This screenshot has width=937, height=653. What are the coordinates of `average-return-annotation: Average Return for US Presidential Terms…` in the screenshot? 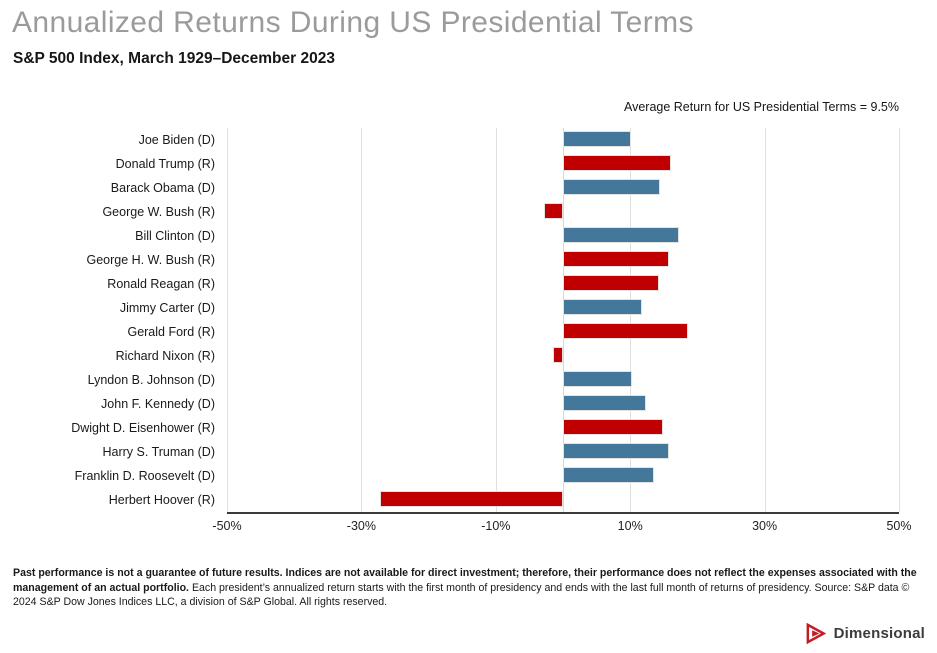 It's located at (761, 107).